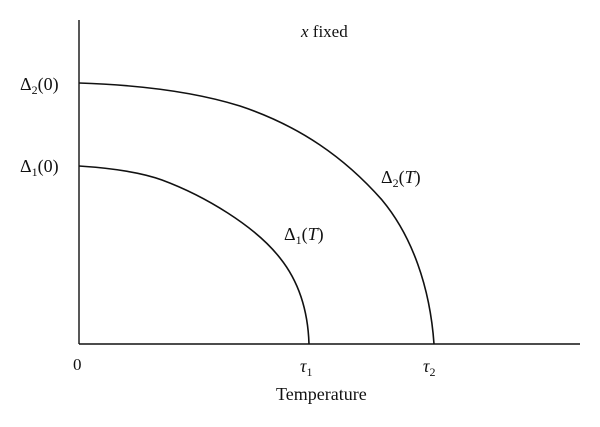  I want to click on origin-label: 0, so click(77, 364).